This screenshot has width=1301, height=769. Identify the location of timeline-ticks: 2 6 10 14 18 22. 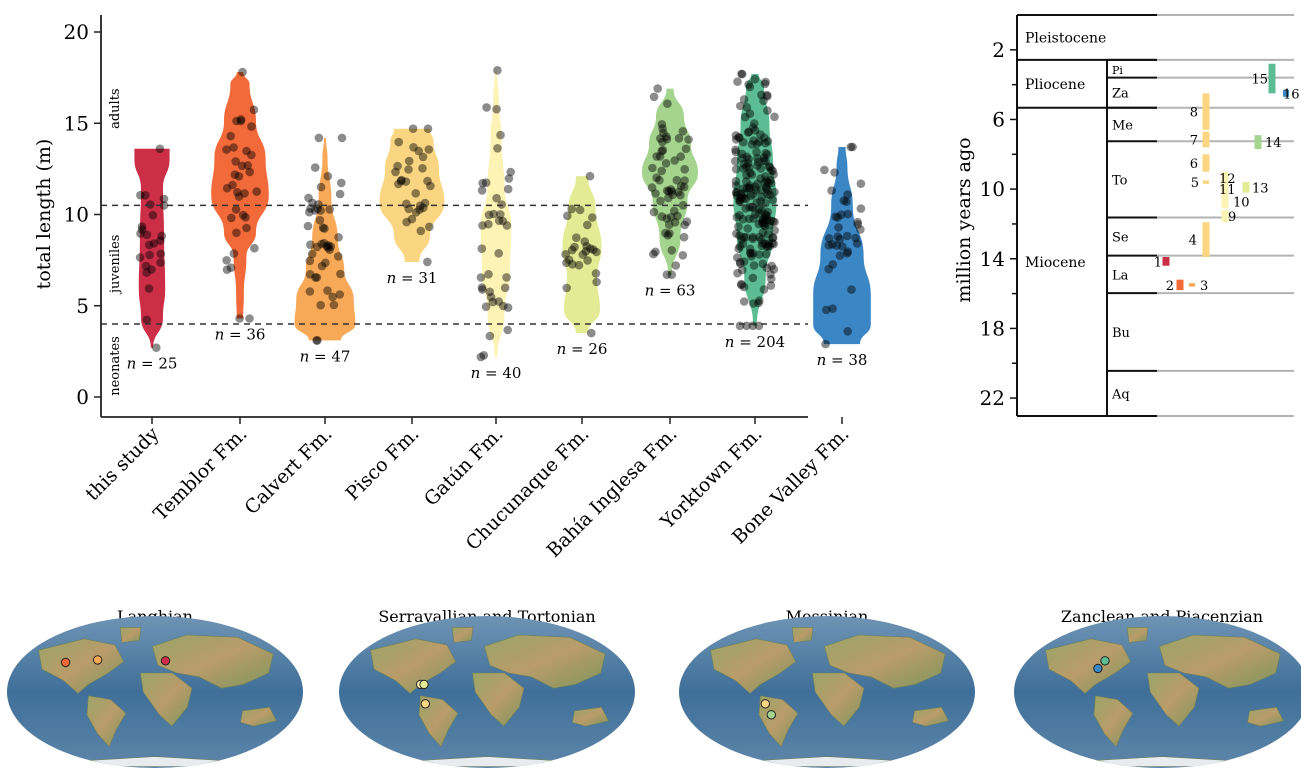
(998, 224).